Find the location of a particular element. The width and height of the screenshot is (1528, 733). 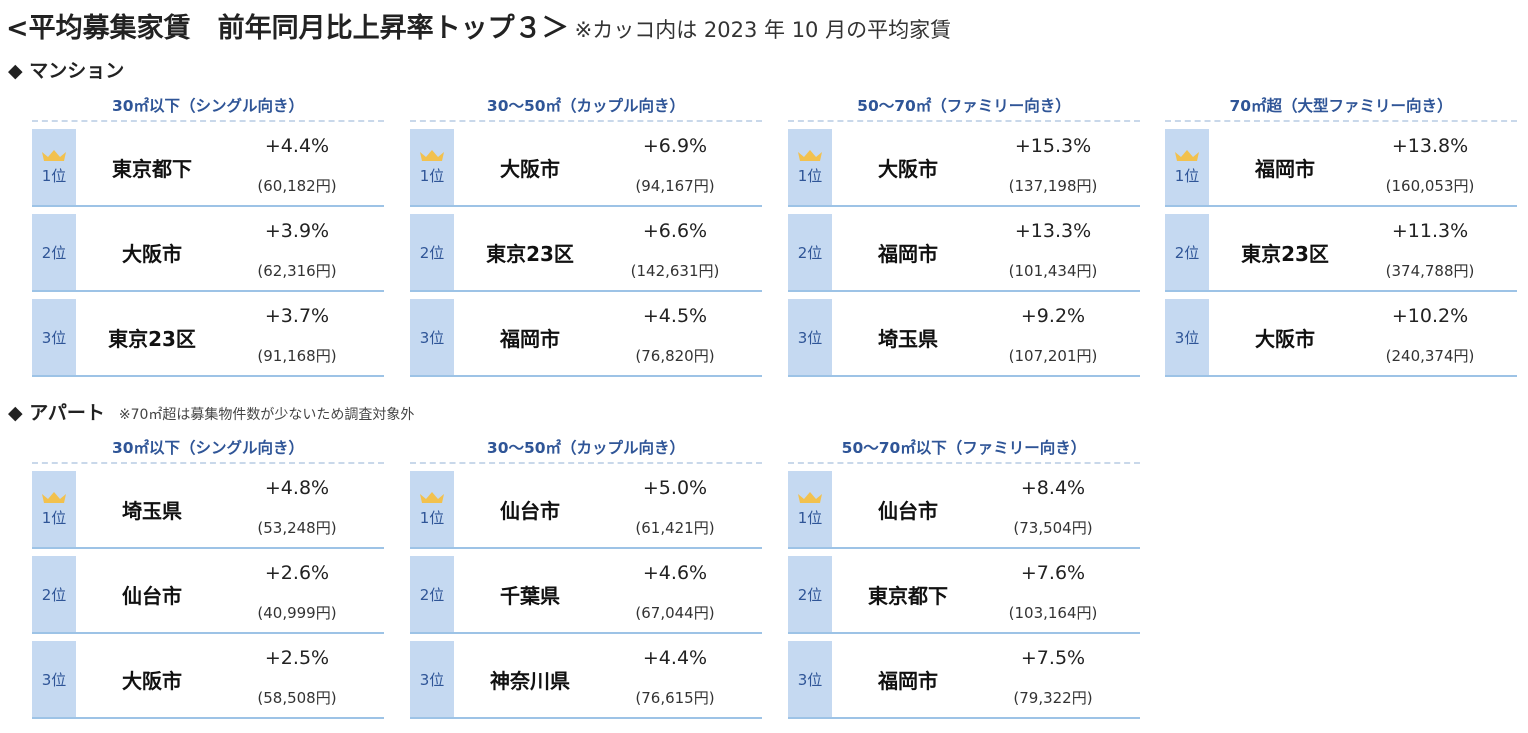

average-rent: (40,999円) is located at coordinates (297, 613).